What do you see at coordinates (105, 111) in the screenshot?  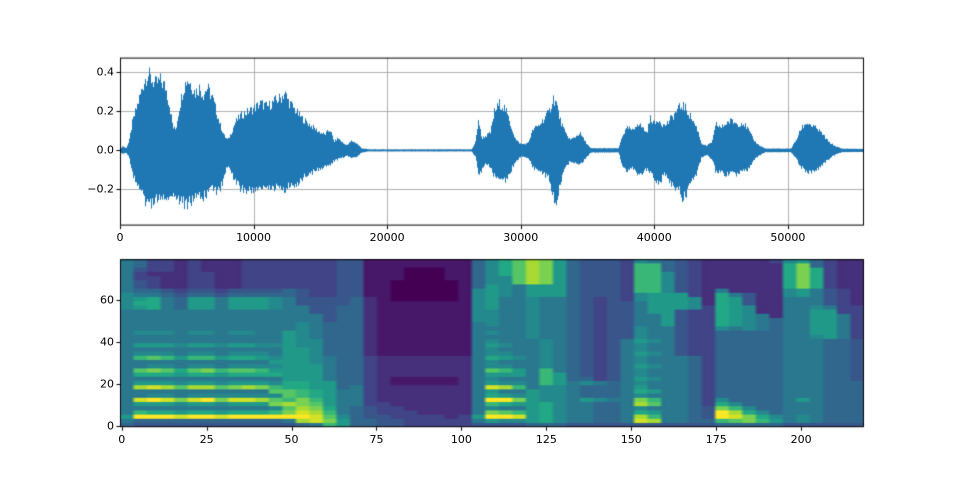 I see `waveform-y-tick-label: 0.2` at bounding box center [105, 111].